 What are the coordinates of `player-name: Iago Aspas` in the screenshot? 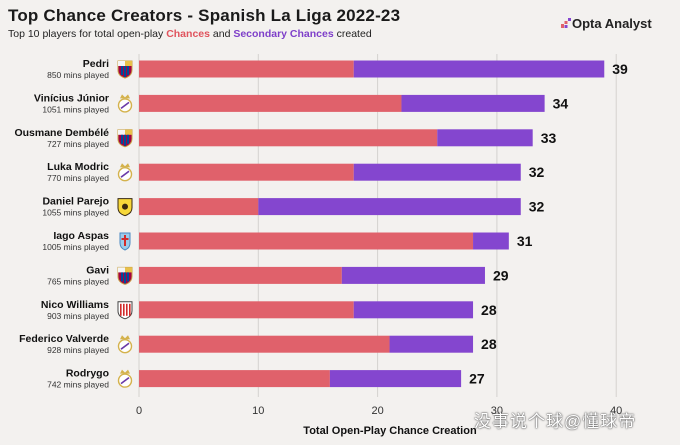 It's located at (81, 236).